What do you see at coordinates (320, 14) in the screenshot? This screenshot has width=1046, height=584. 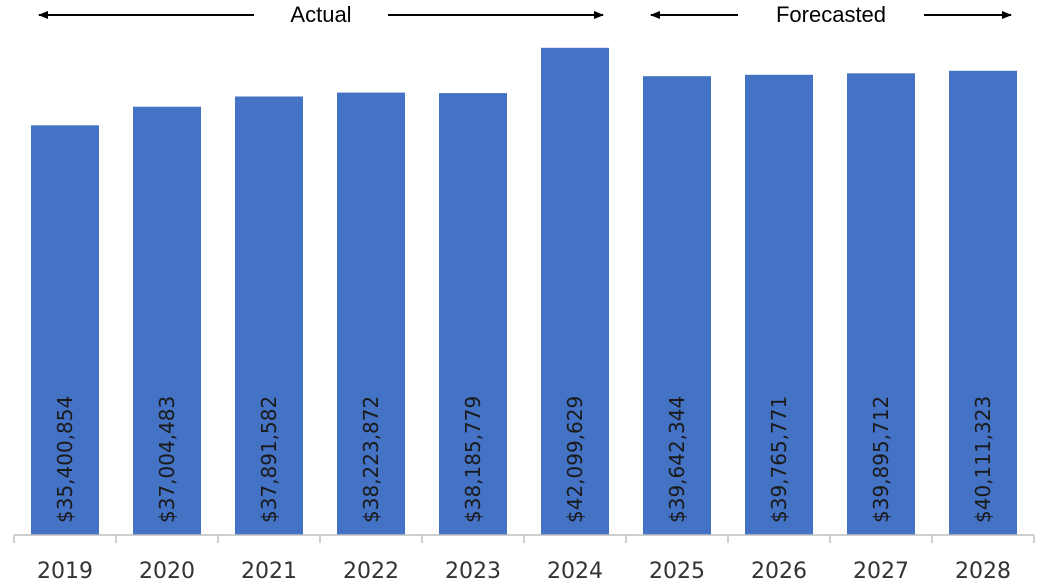 I see `period-label-actual: Actual` at bounding box center [320, 14].